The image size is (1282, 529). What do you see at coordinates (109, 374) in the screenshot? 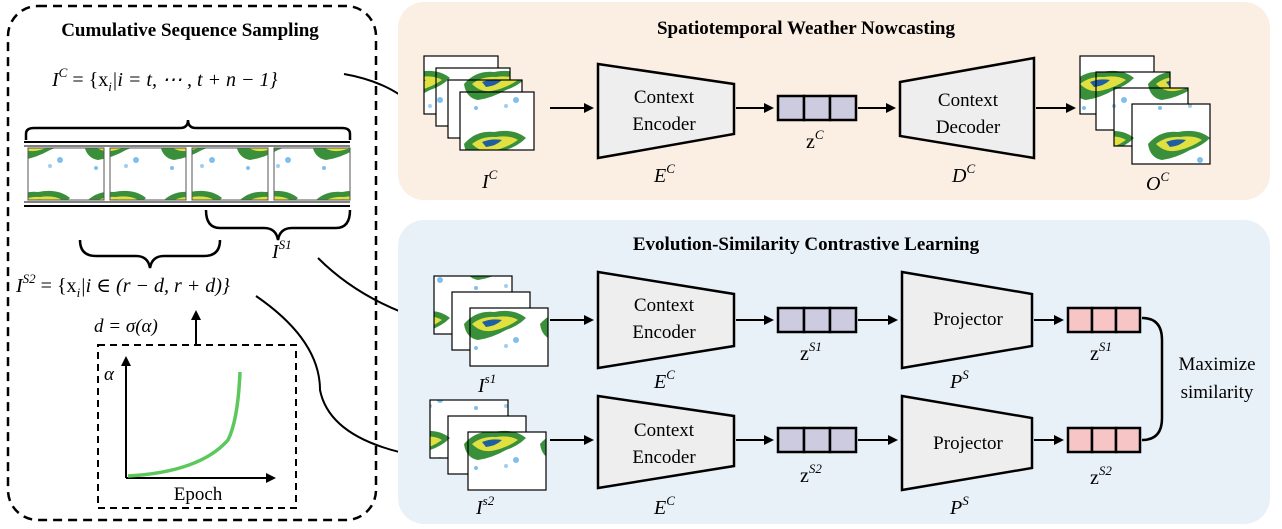
I see `alpha-label: α` at bounding box center [109, 374].